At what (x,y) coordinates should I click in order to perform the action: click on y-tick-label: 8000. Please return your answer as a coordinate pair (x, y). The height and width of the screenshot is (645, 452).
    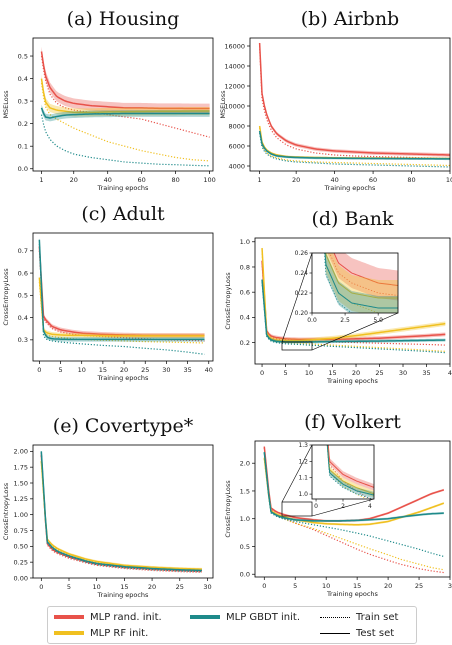
    Looking at the image, I should click on (236, 126).